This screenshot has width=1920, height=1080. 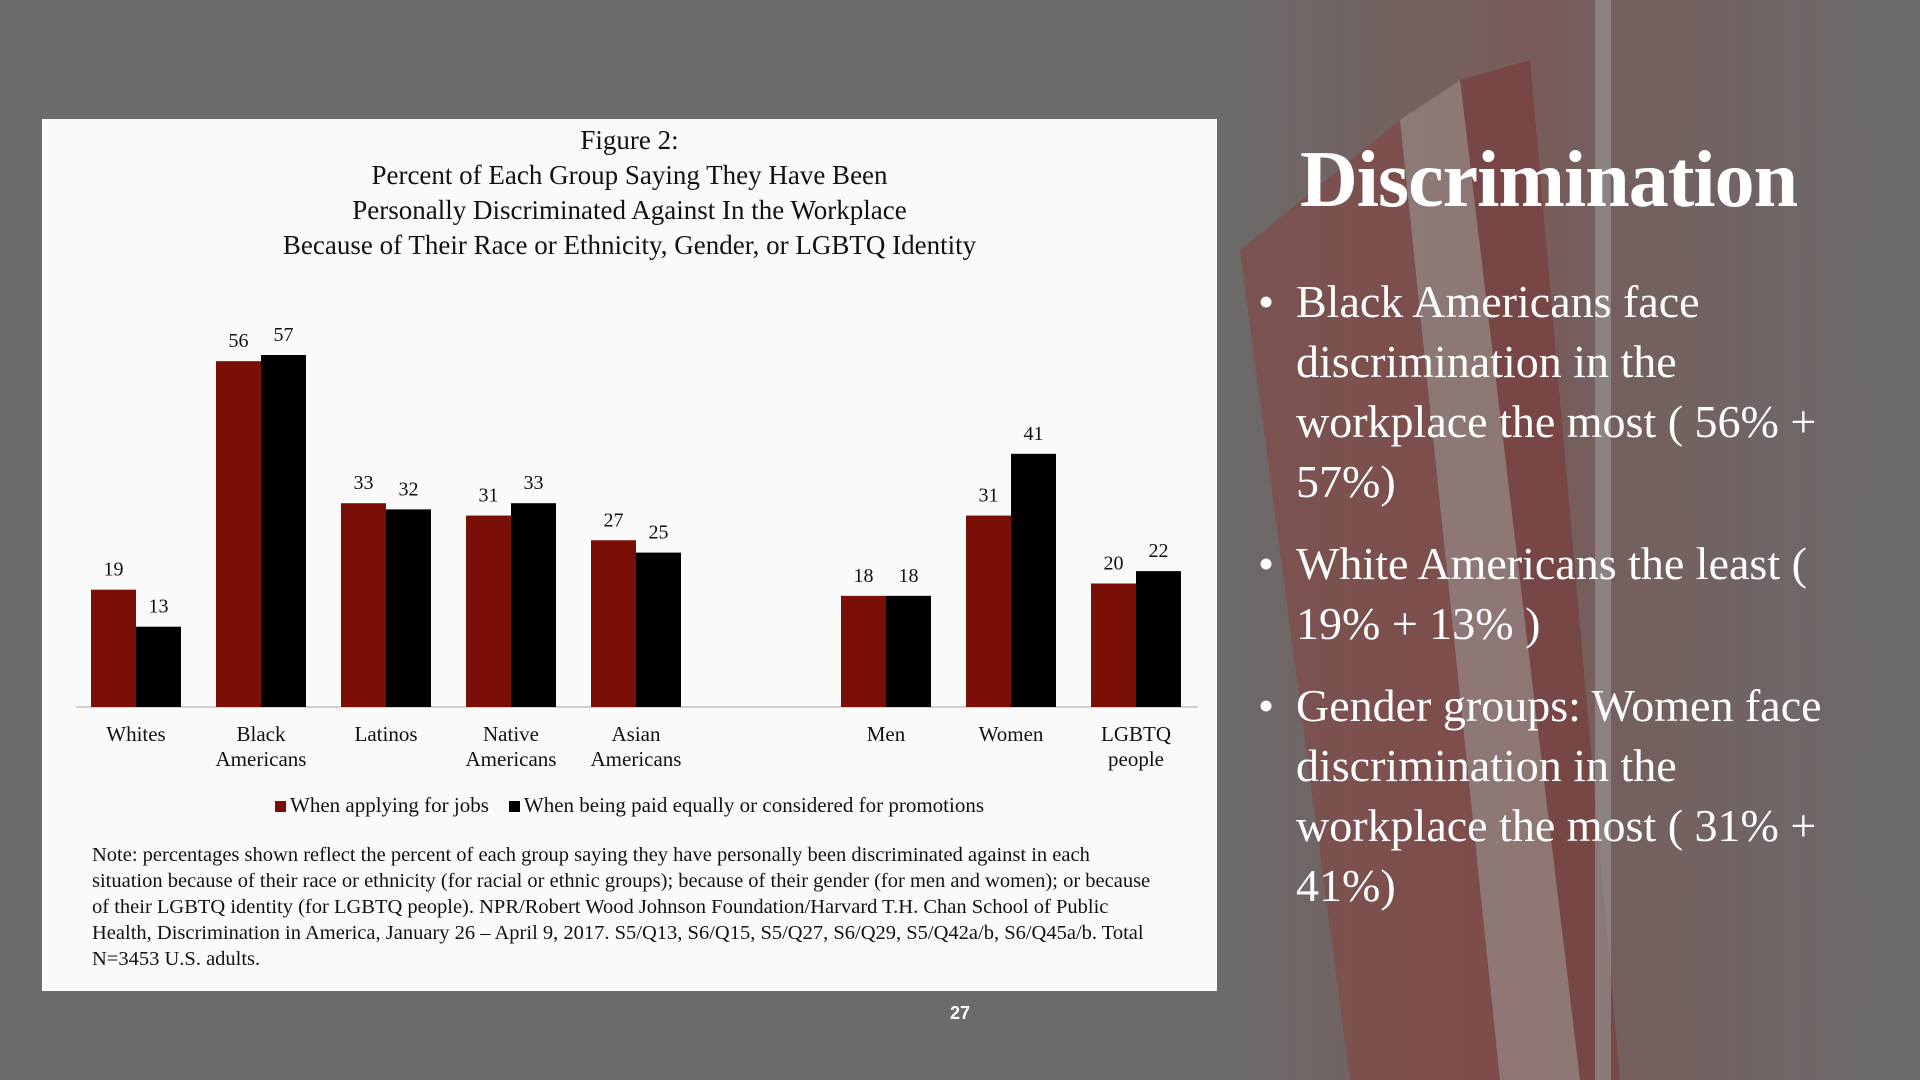 What do you see at coordinates (389, 805) in the screenshot?
I see `legend-label: When applying for jobs` at bounding box center [389, 805].